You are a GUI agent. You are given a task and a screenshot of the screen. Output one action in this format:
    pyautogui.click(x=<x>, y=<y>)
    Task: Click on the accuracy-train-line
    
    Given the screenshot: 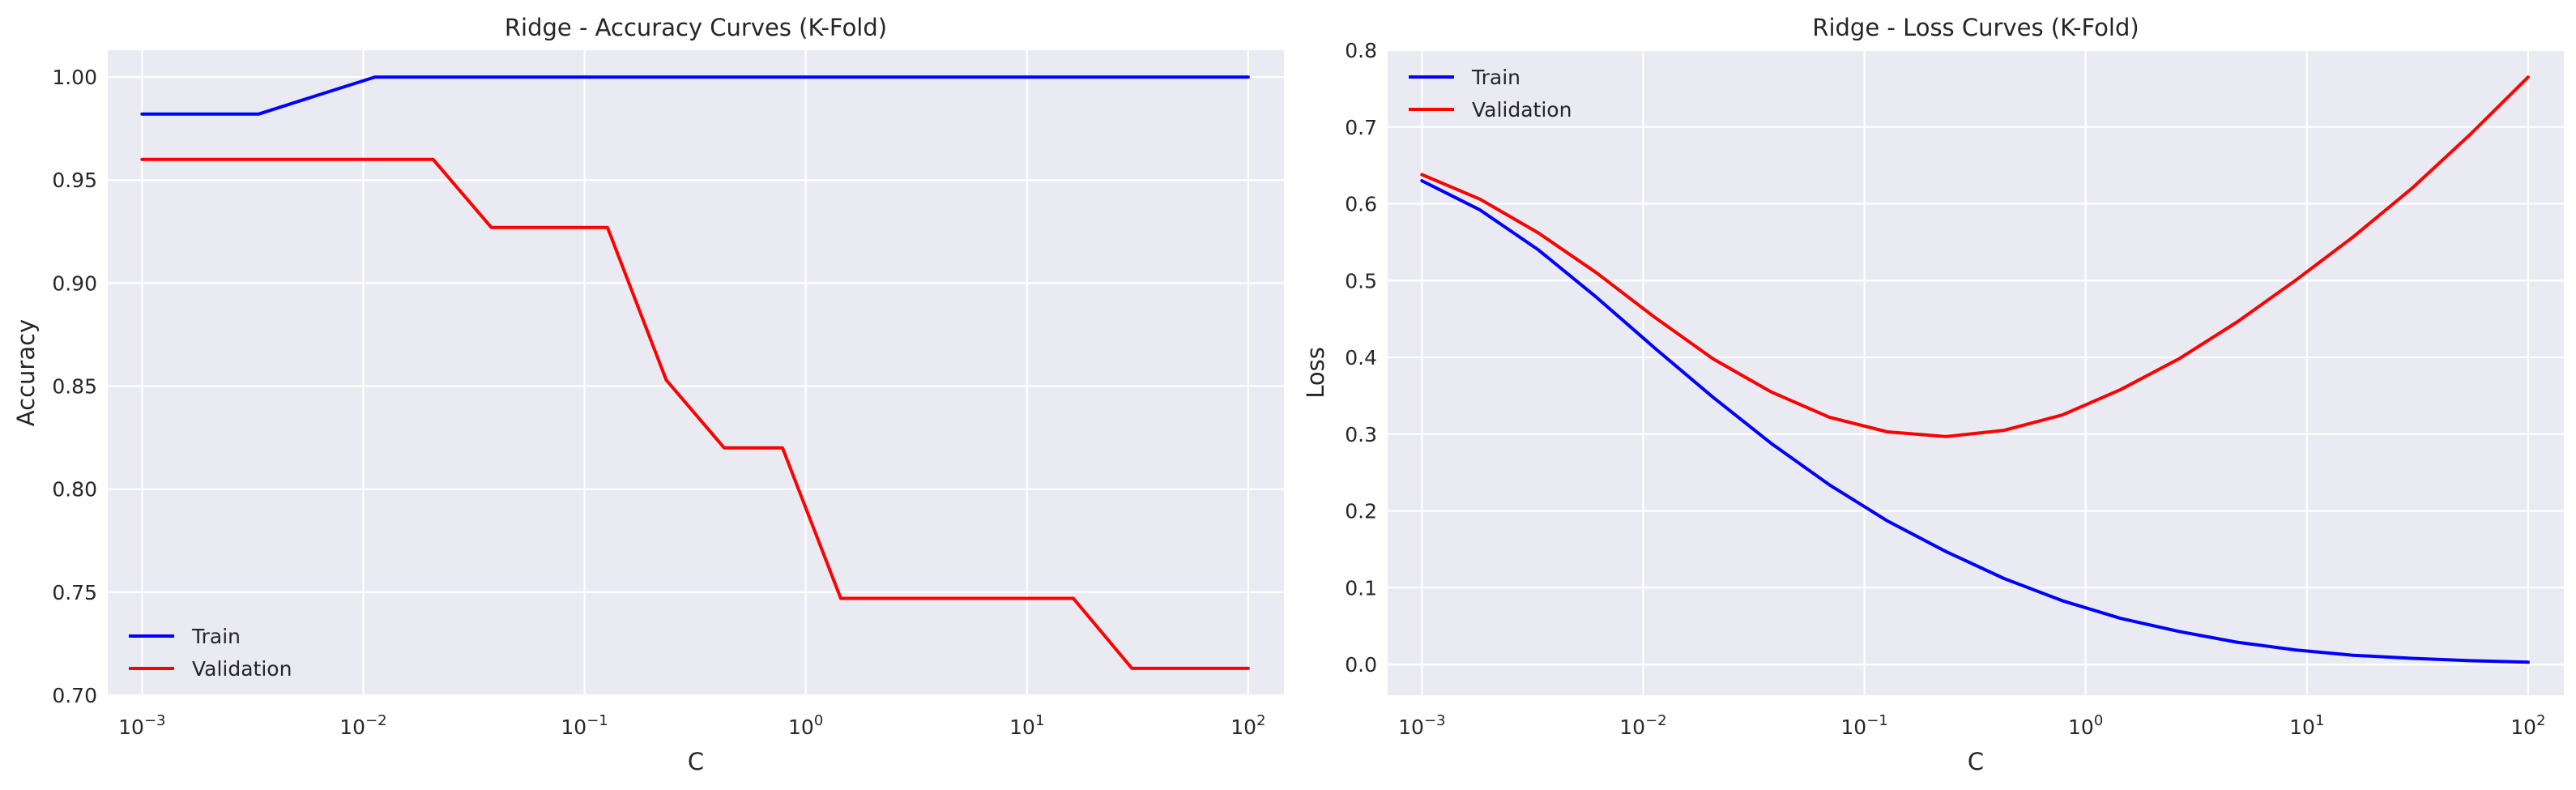 What is the action you would take?
    pyautogui.click(x=695, y=95)
    